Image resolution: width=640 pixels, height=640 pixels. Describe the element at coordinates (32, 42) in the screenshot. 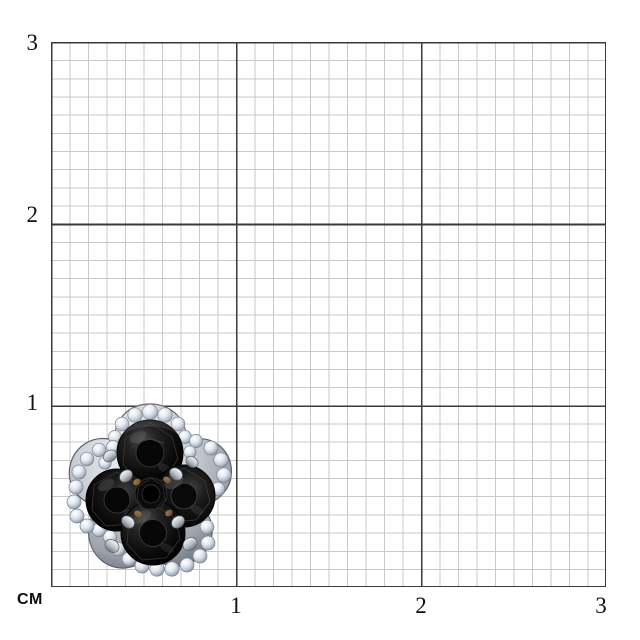

I see `y-axis-tick-3: 3` at that location.